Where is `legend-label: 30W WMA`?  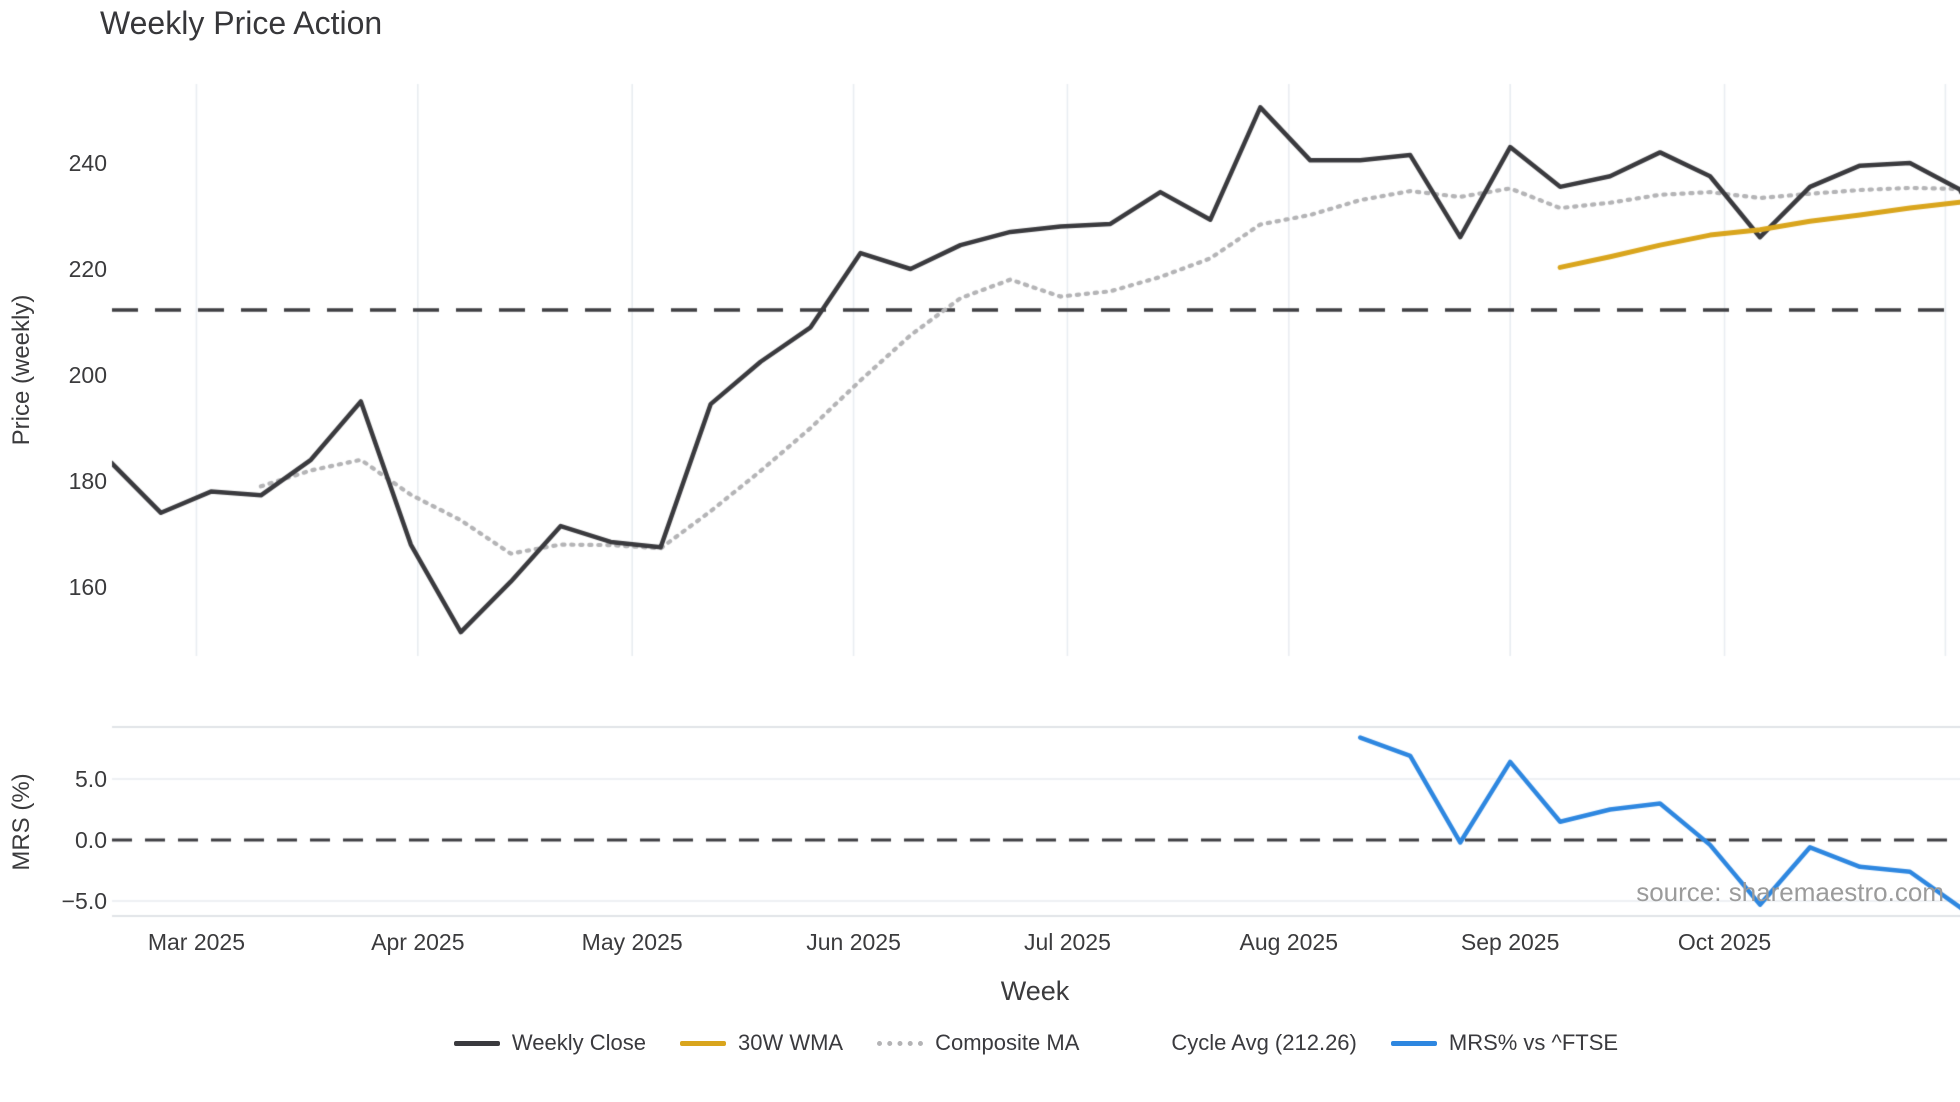
legend-label: 30W WMA is located at coordinates (790, 1042).